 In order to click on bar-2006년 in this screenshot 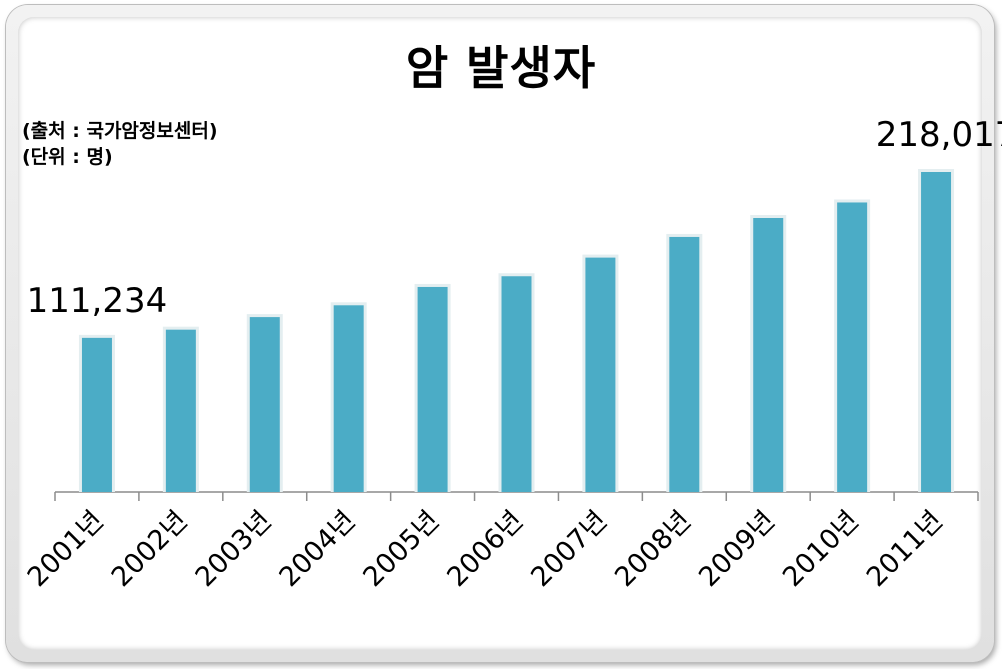, I will do `click(516, 384)`.